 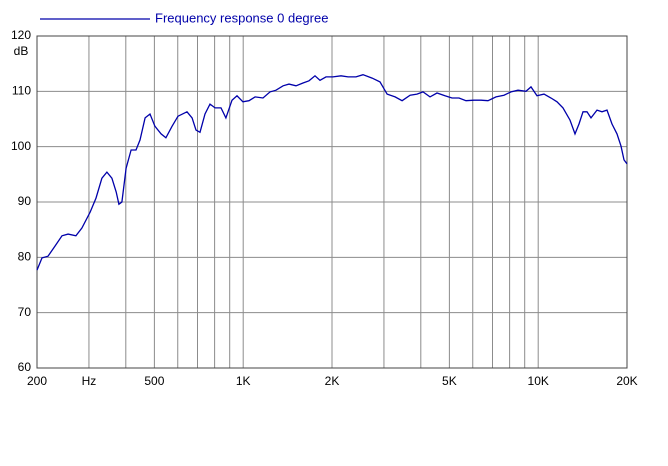 What do you see at coordinates (538, 381) in the screenshot?
I see `x-tick-label: 10K` at bounding box center [538, 381].